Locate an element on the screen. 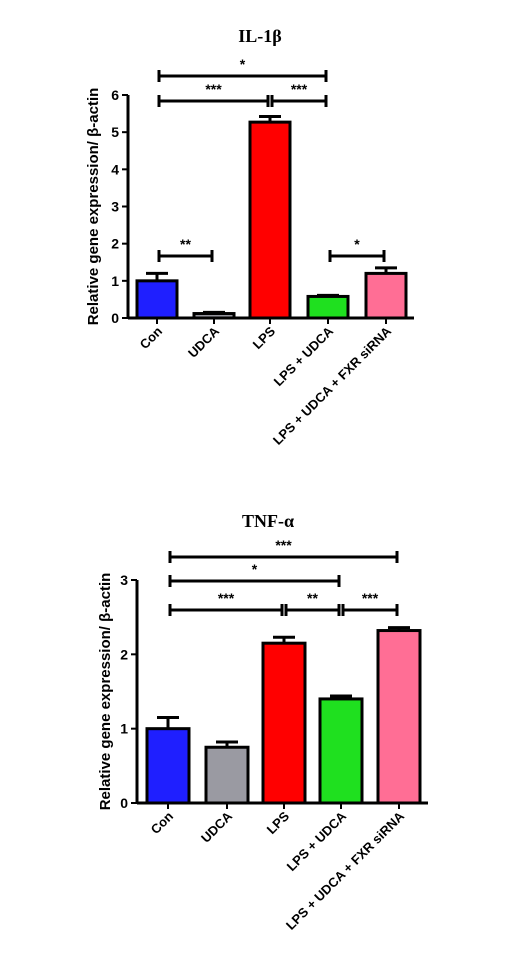  tnfa-category-label: UDCA is located at coordinates (217, 827).